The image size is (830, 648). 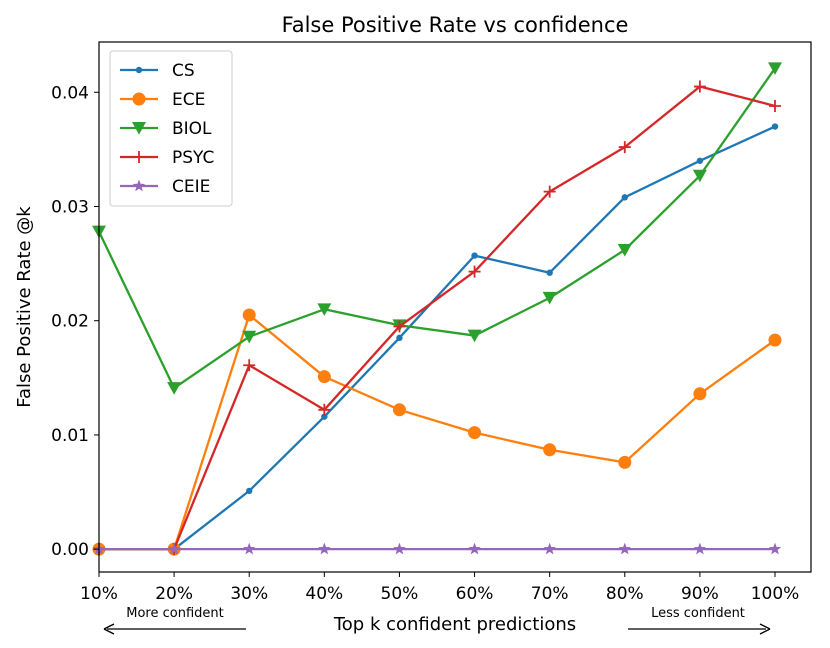 I want to click on annotation-more-confident: More confident, so click(x=174, y=613).